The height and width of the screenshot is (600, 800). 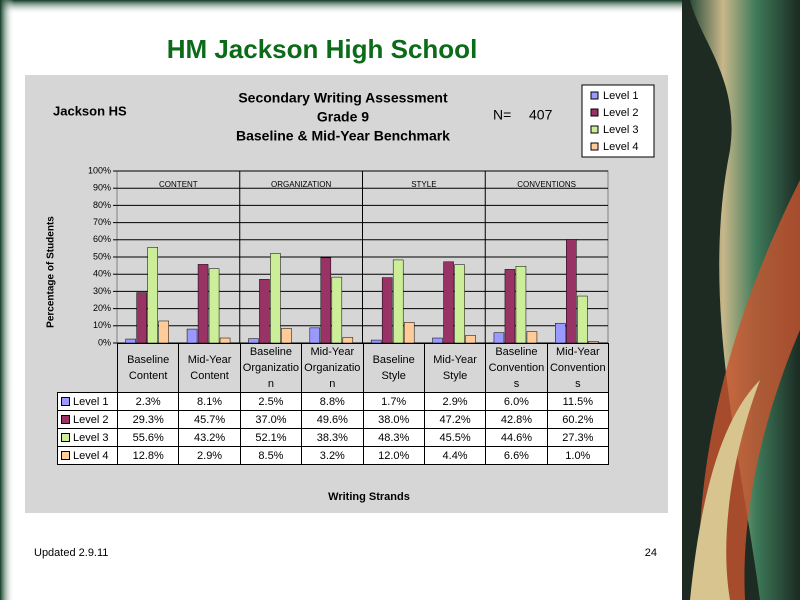 What do you see at coordinates (7, 300) in the screenshot?
I see `frame-left` at bounding box center [7, 300].